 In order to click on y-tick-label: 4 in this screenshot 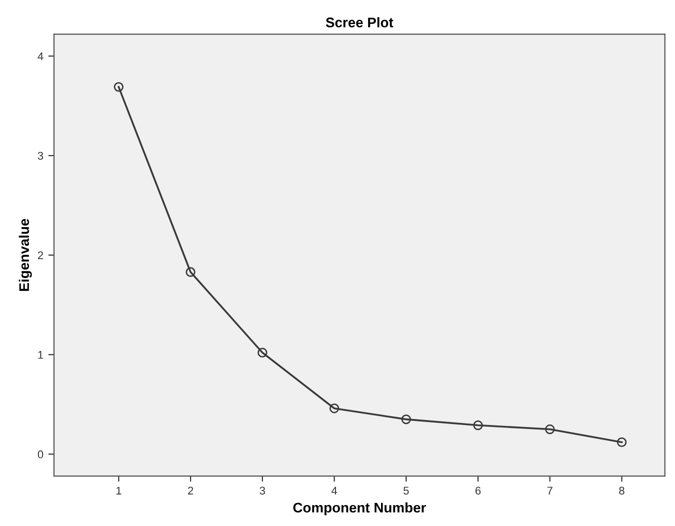, I will do `click(41, 56)`.